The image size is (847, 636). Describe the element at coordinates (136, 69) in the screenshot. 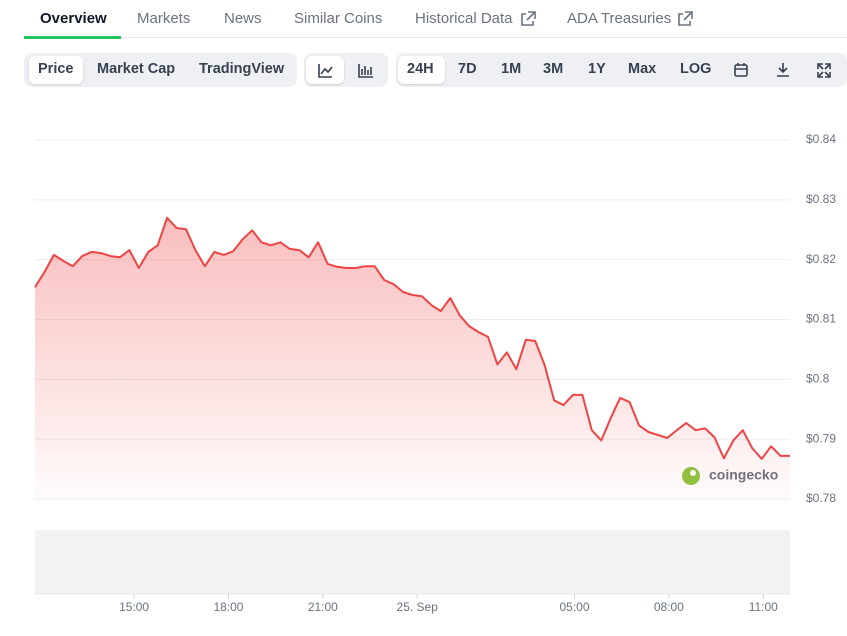

I see `button: Market Cap` at that location.